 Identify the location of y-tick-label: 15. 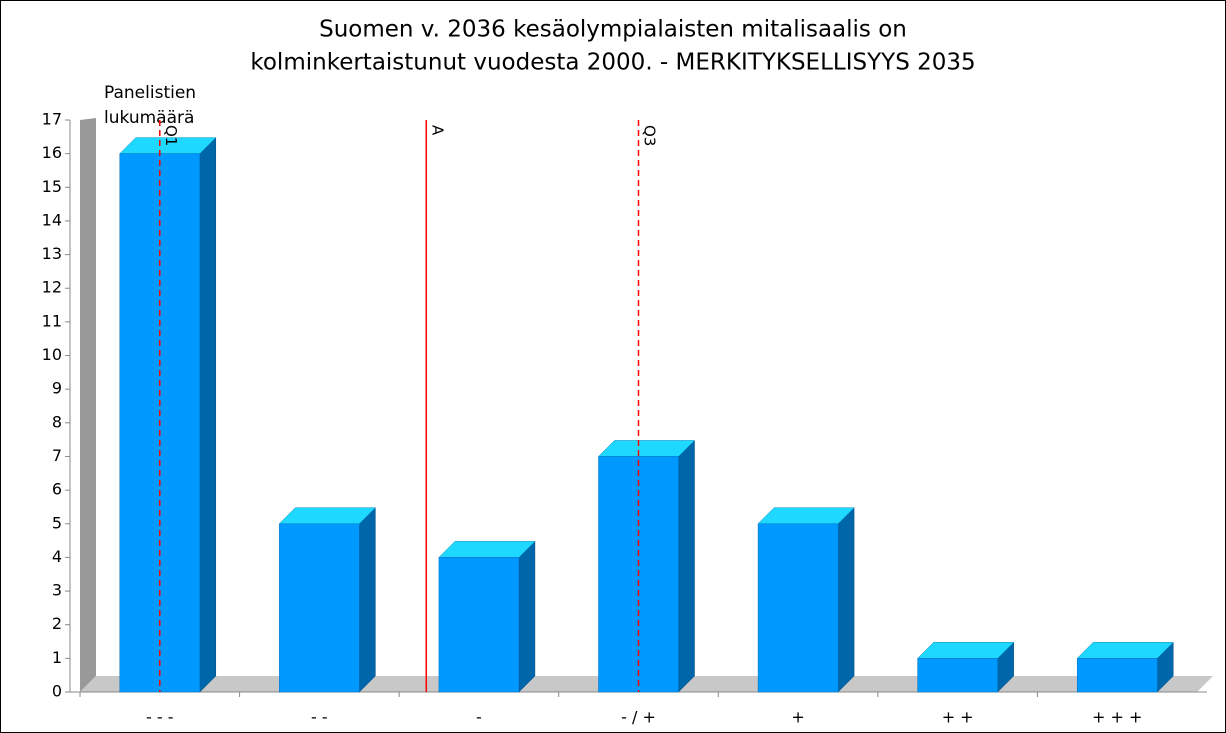
(52, 186).